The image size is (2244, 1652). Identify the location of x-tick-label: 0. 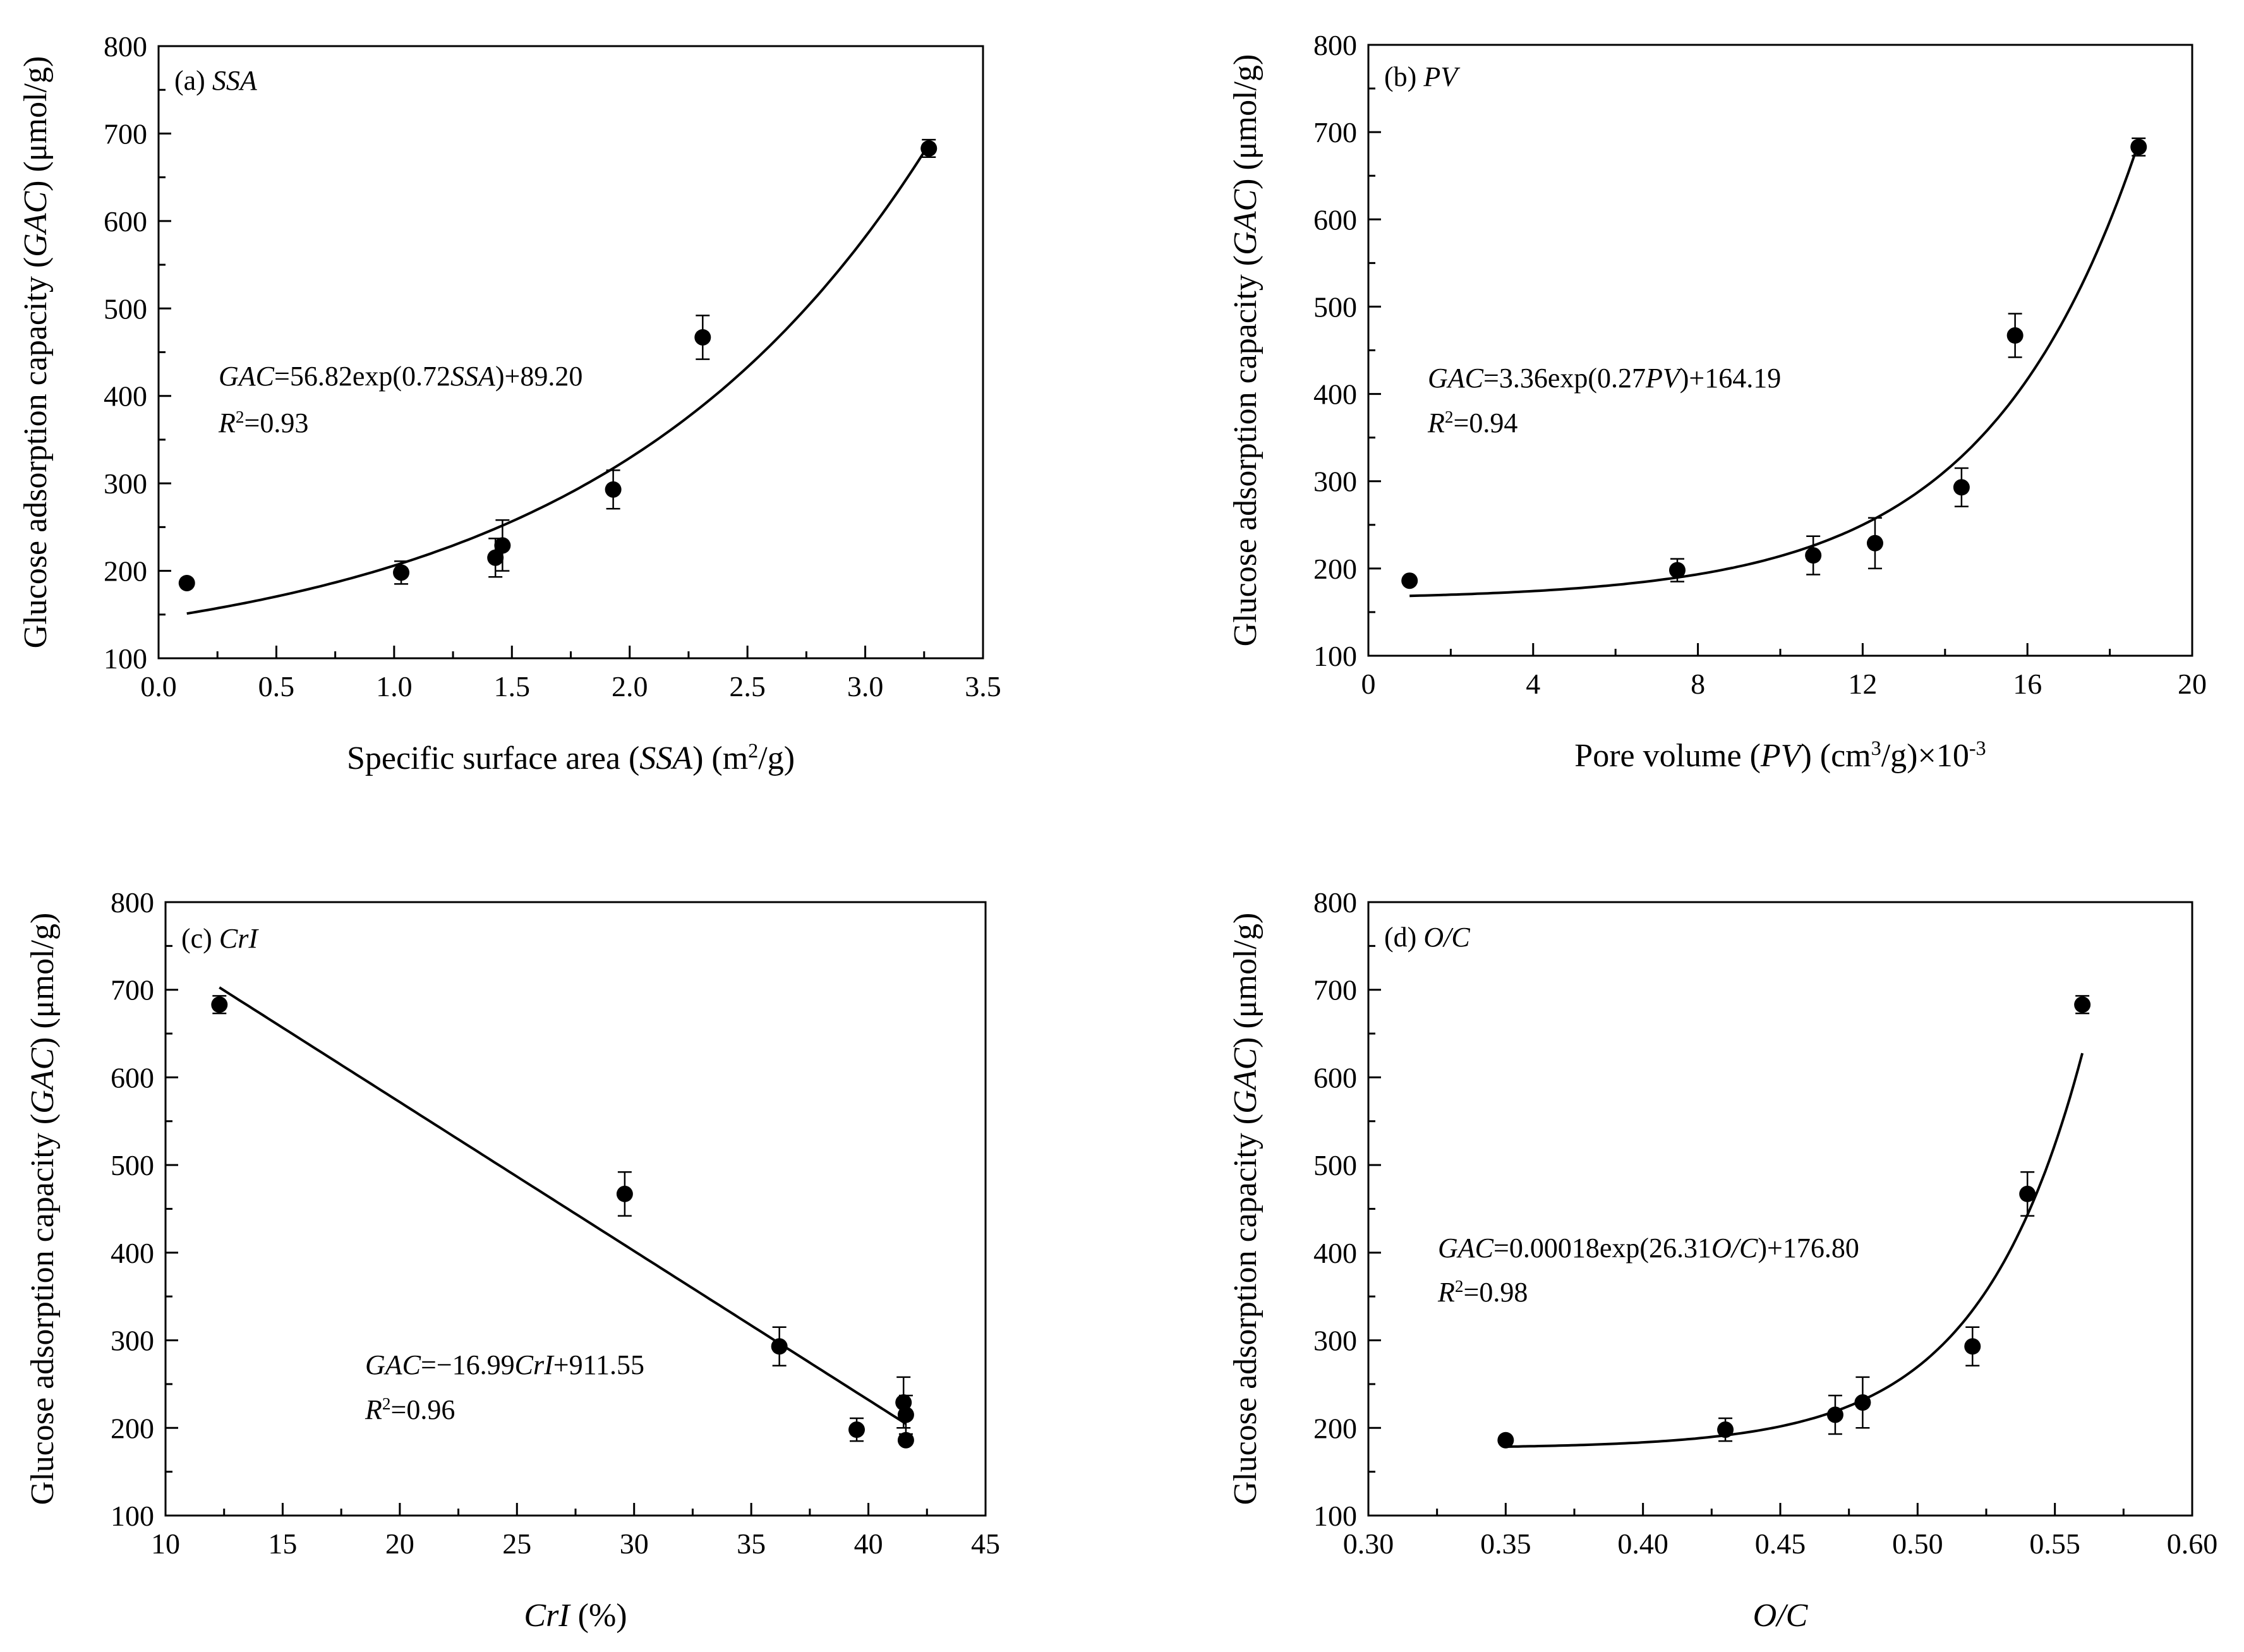
(1369, 684).